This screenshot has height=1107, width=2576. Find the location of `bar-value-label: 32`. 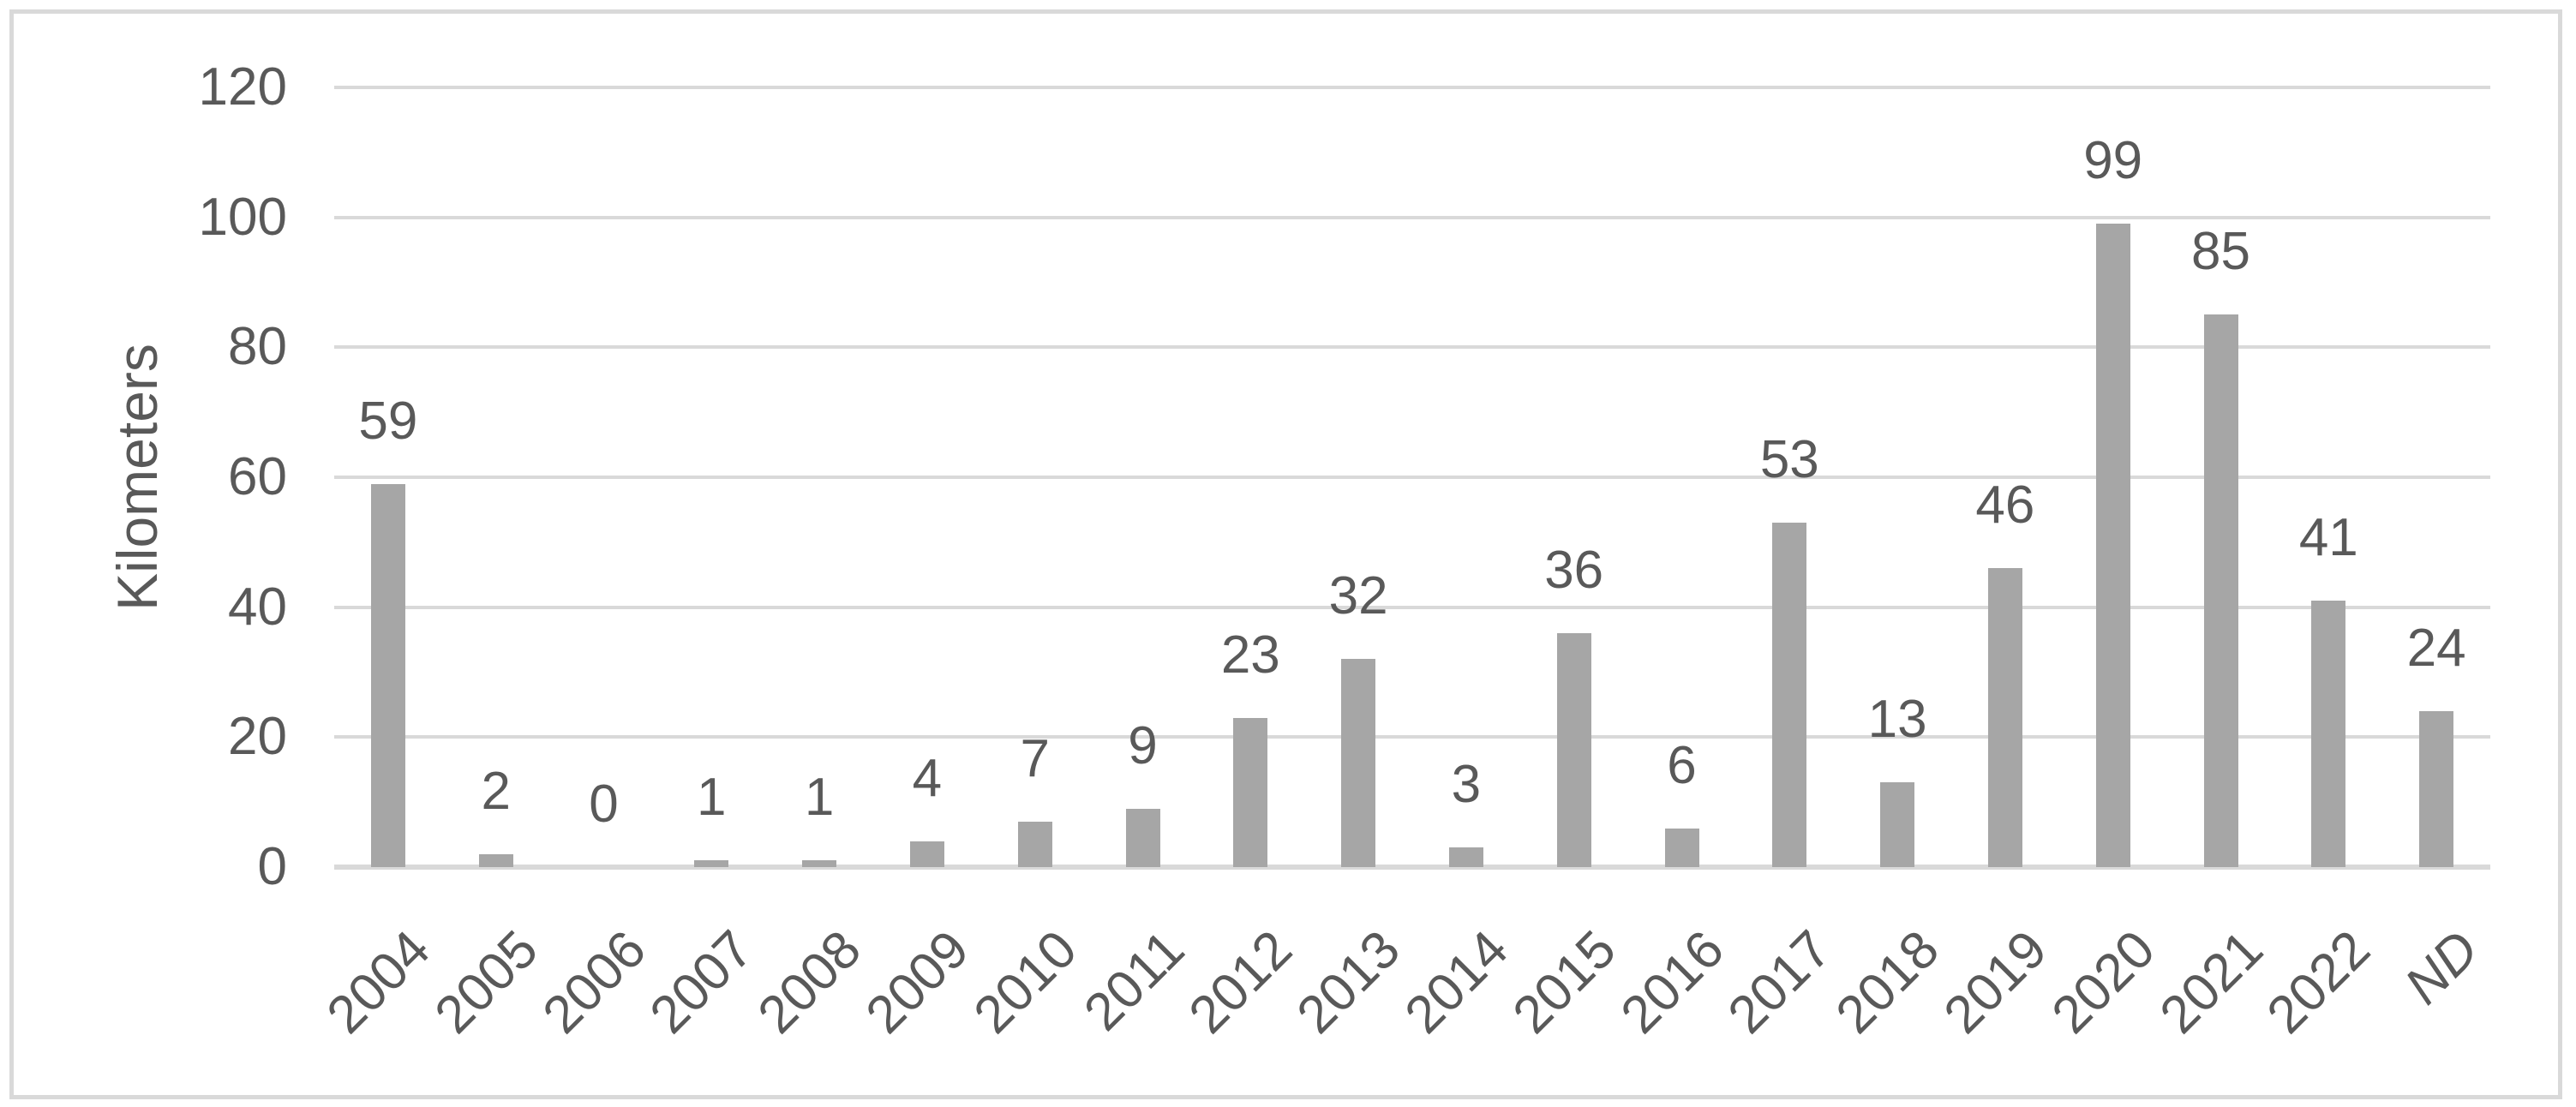

bar-value-label: 32 is located at coordinates (1358, 596).